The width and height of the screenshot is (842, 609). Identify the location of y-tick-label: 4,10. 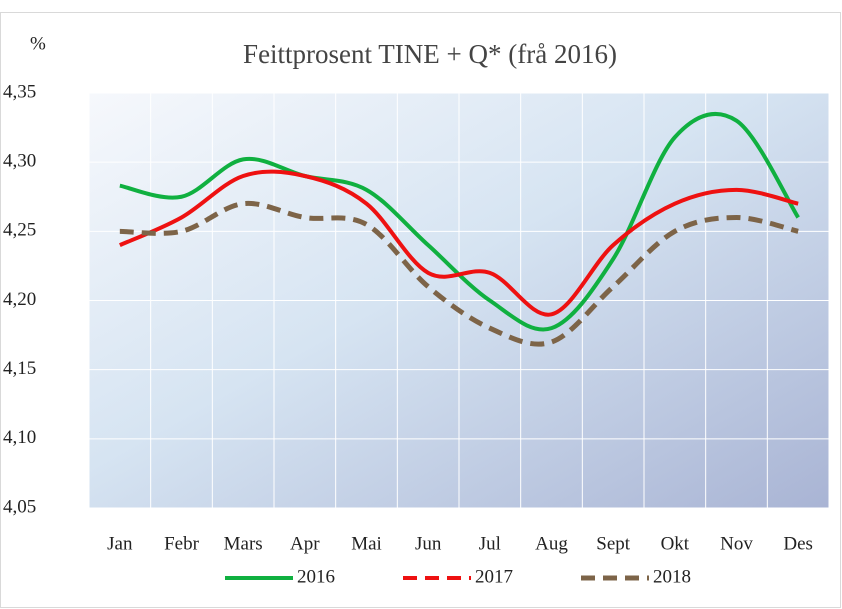
(19, 437).